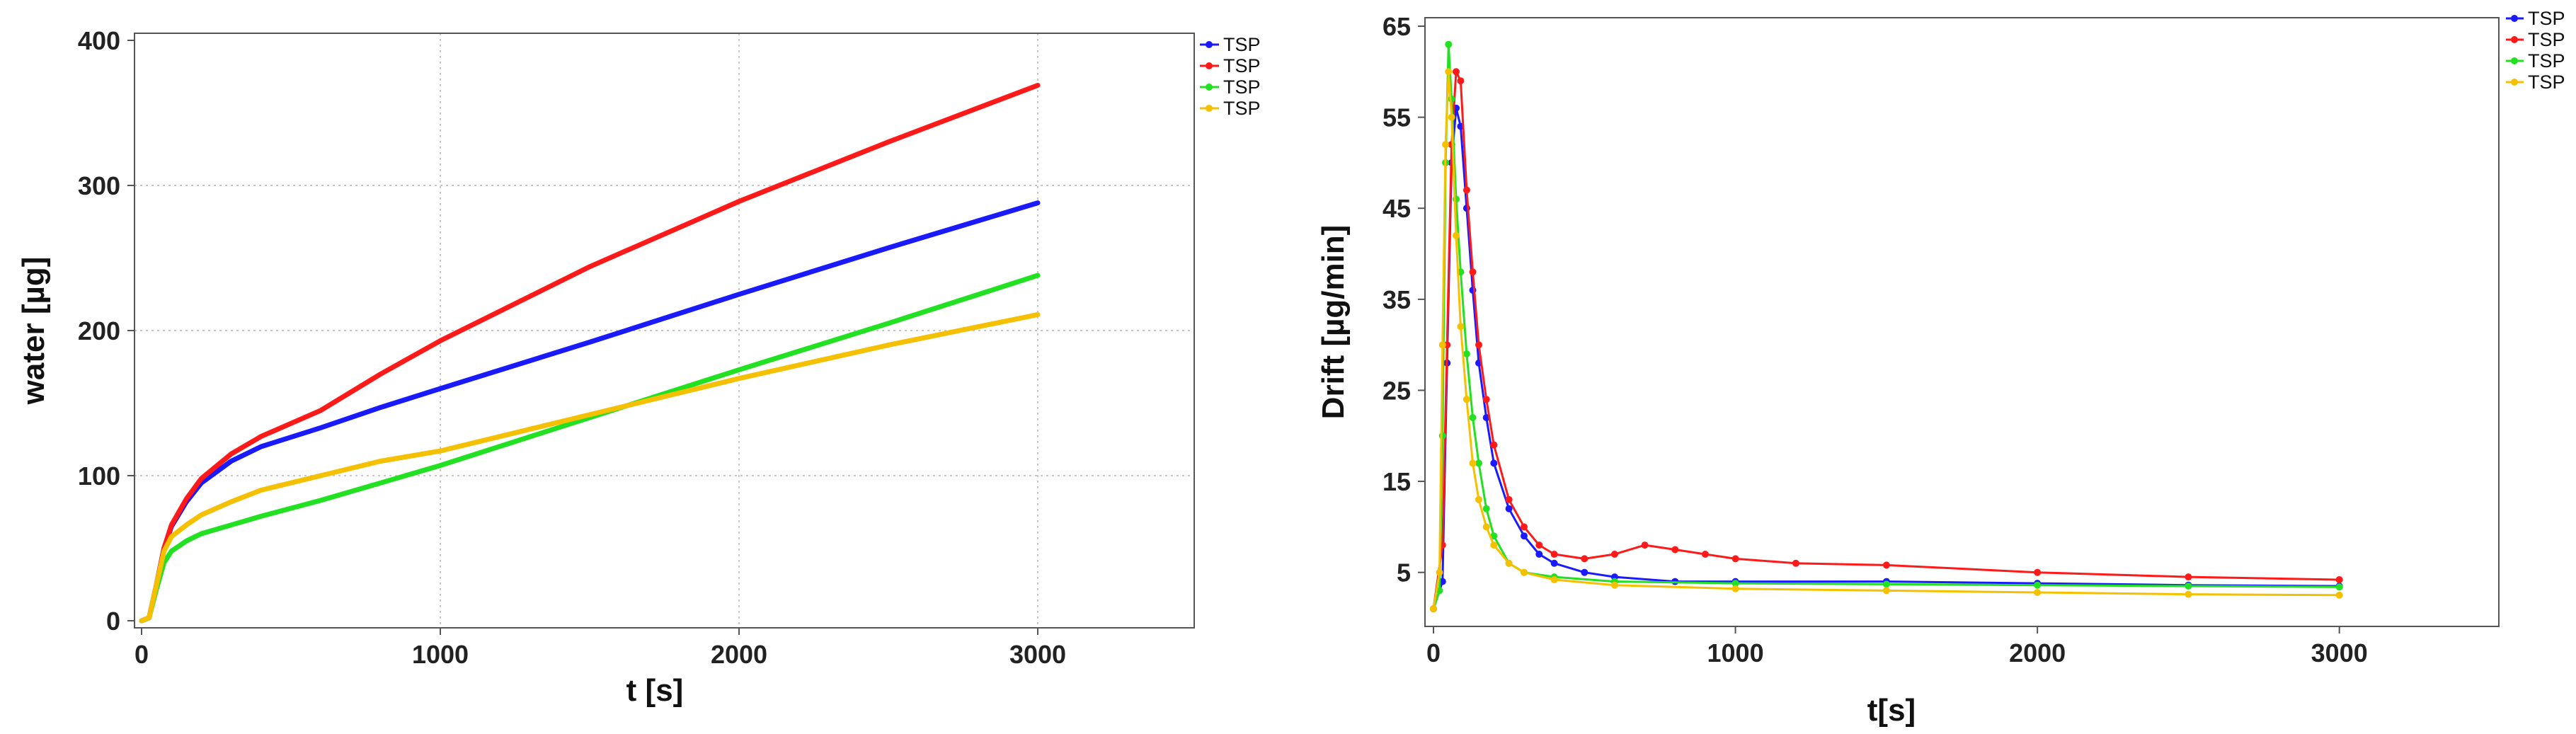  What do you see at coordinates (113, 622) in the screenshot?
I see `y-tick-label: 0` at bounding box center [113, 622].